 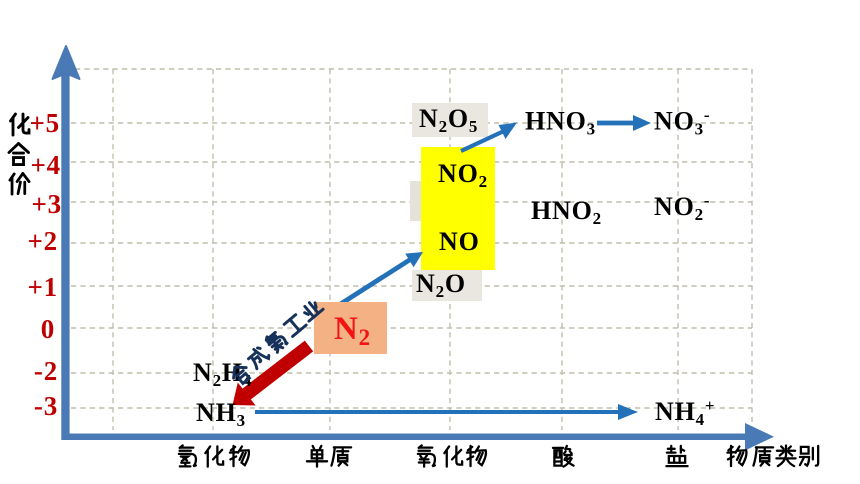 I want to click on svg-text: N2O5, so click(x=448, y=120).